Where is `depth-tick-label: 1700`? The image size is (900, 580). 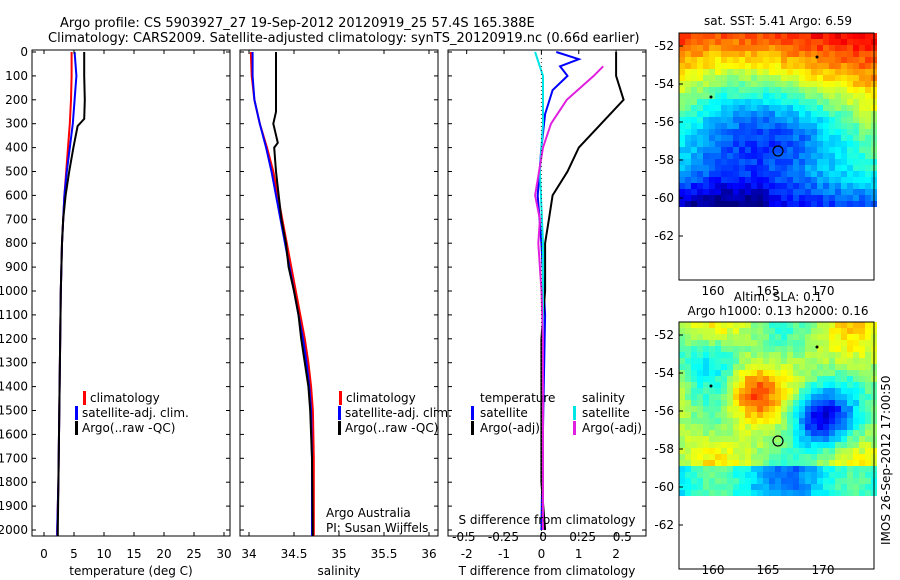
depth-tick-label: 1700 is located at coordinates (14, 458).